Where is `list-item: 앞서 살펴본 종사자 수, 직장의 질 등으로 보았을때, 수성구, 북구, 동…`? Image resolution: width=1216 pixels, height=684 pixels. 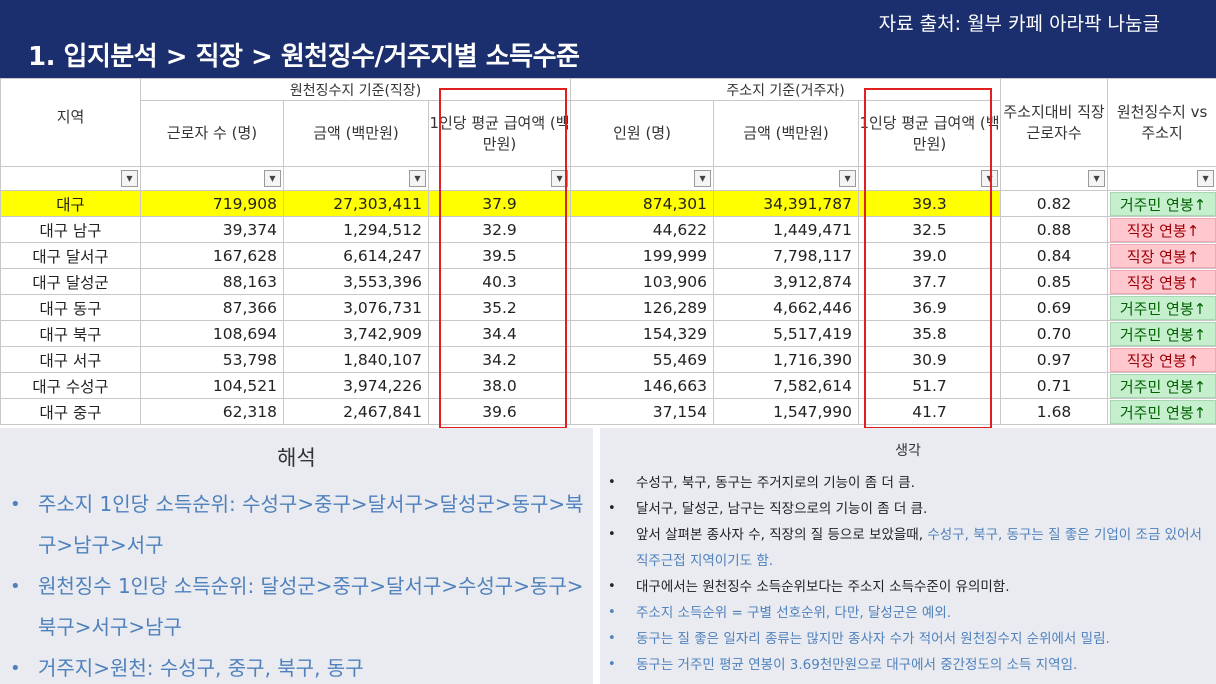
list-item: 앞서 살펴본 종사자 수, 직장의 질 등으로 보았을때, 수성구, 북구, 동… is located at coordinates (907, 548).